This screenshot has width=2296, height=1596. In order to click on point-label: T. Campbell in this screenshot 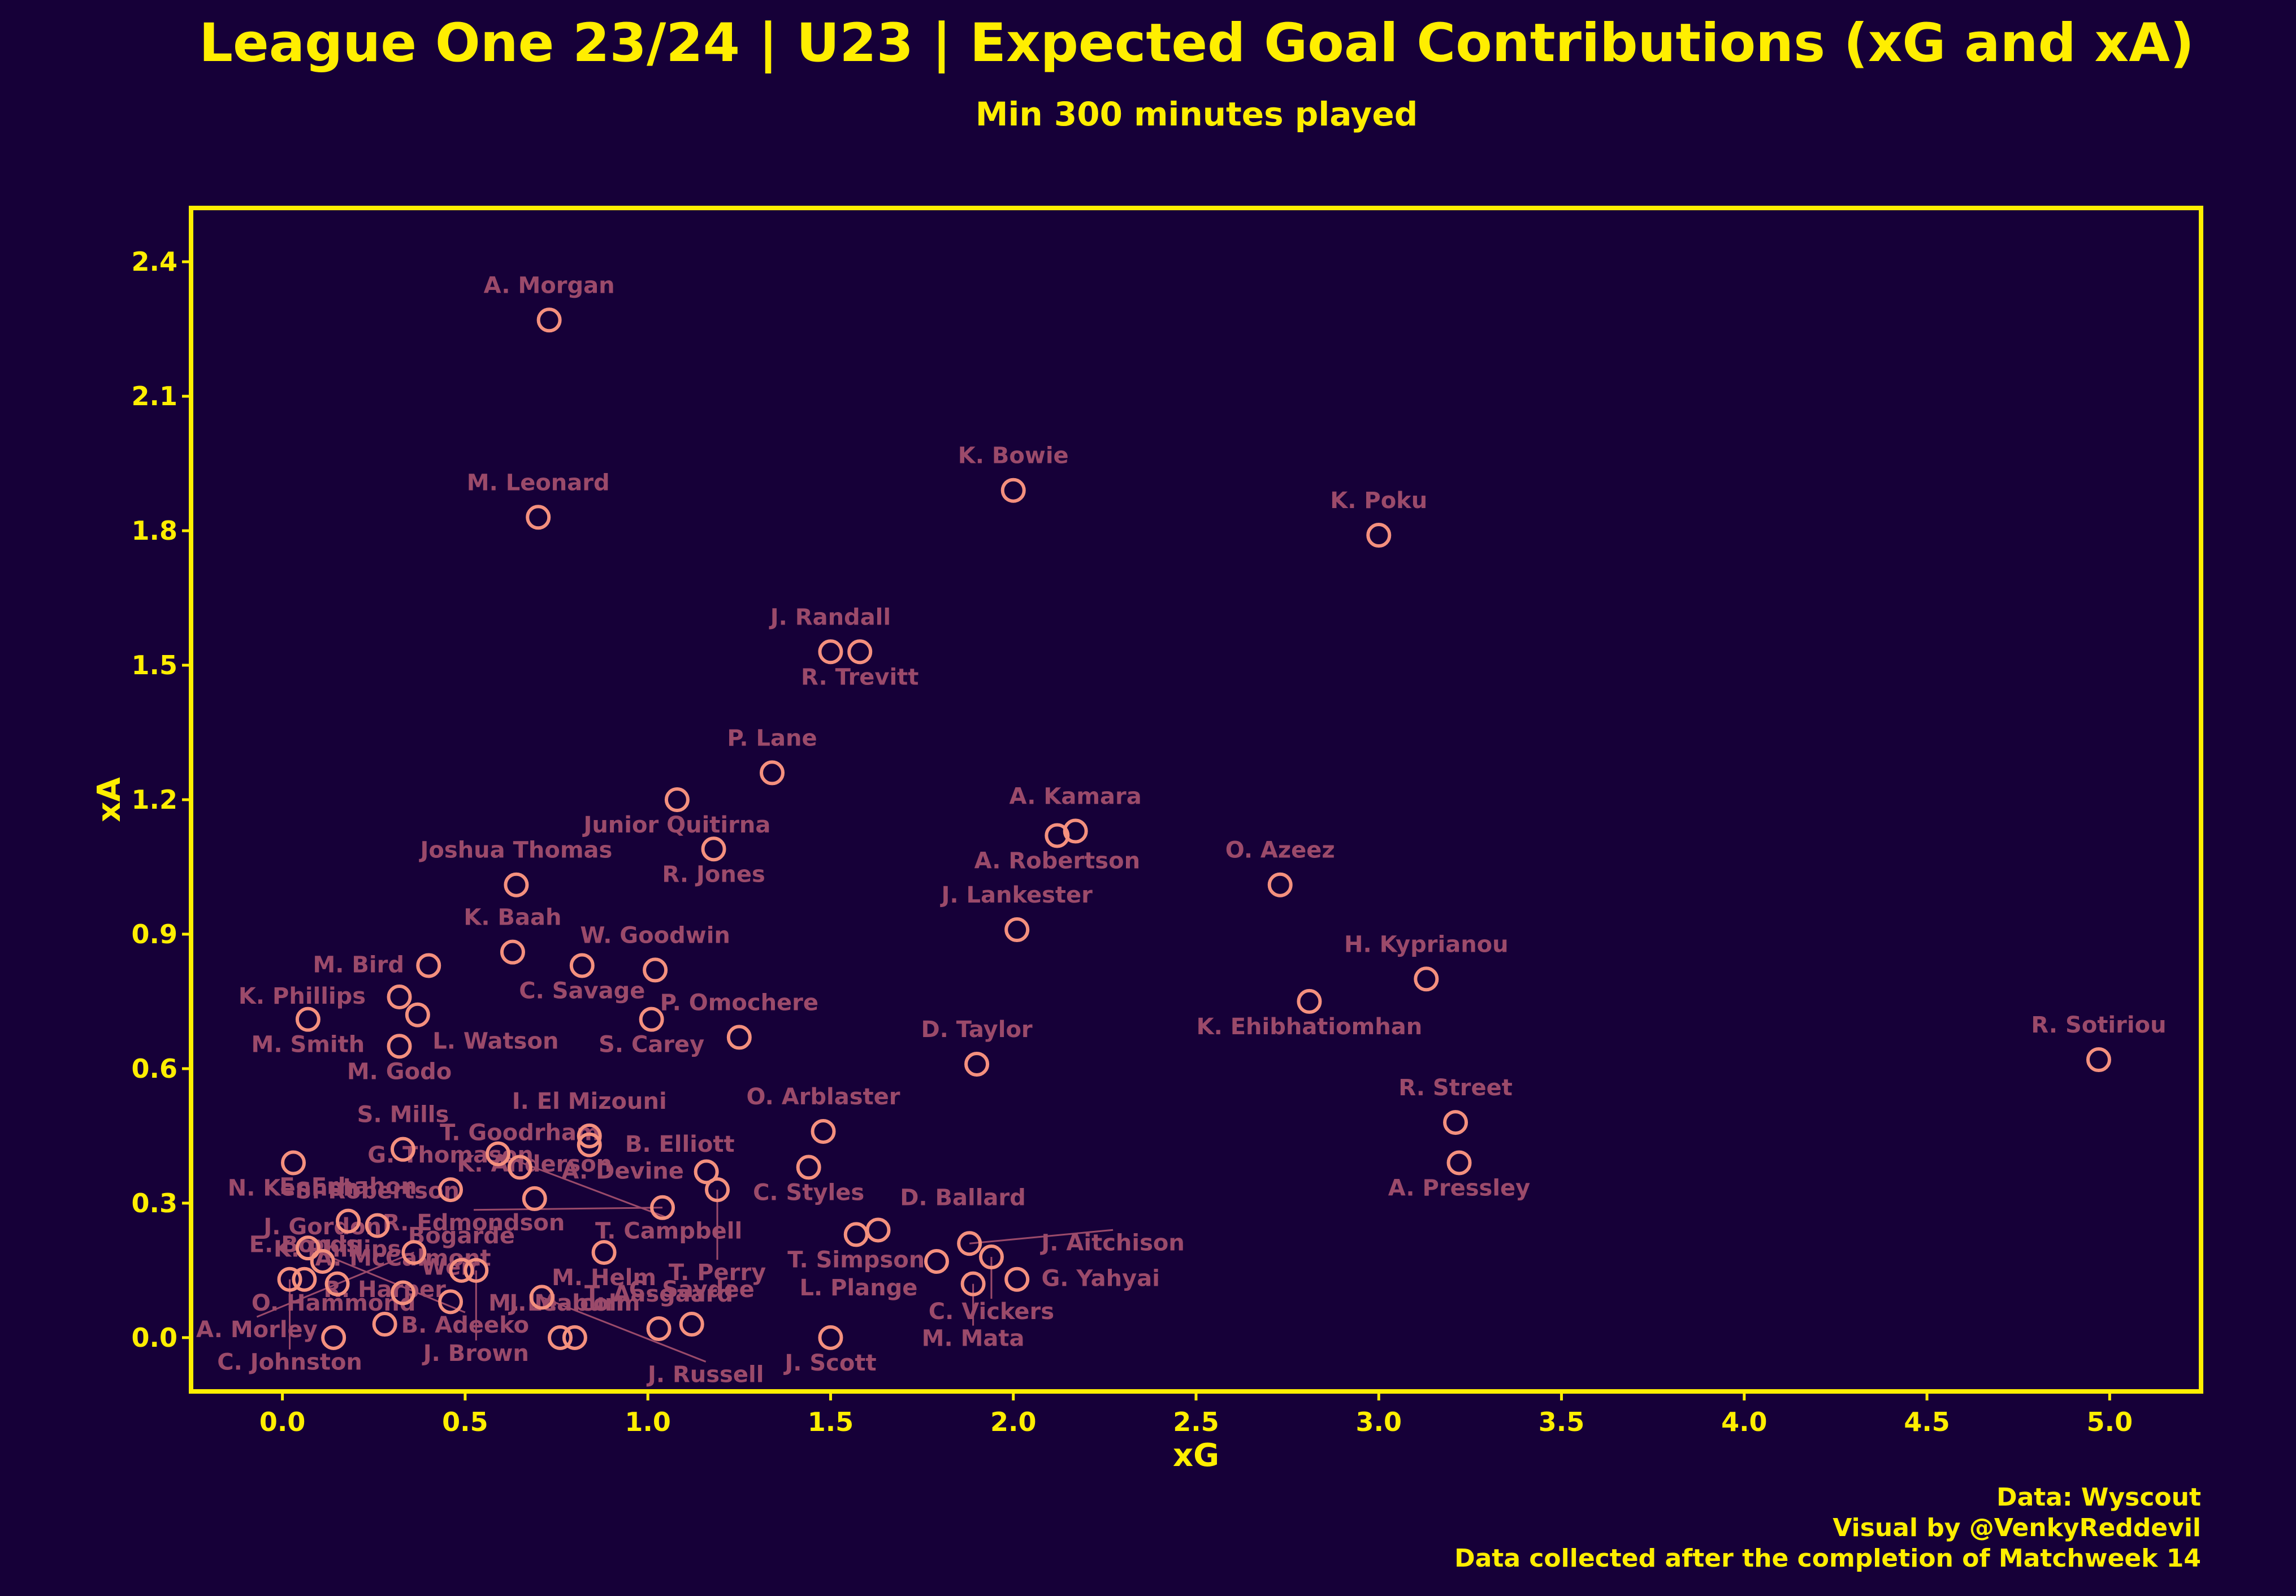, I will do `click(668, 1231)`.